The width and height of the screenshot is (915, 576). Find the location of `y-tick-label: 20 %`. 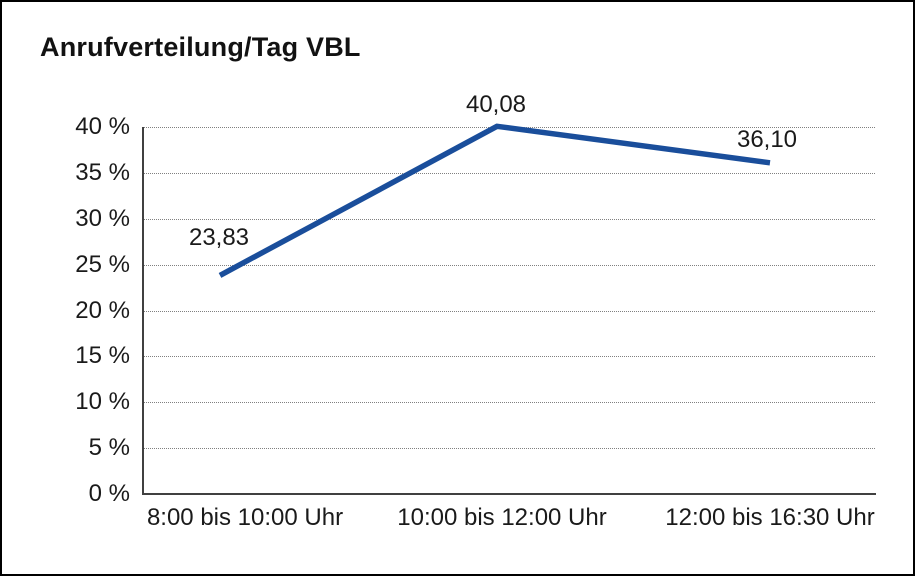

y-tick-label: 20 % is located at coordinates (102, 310).